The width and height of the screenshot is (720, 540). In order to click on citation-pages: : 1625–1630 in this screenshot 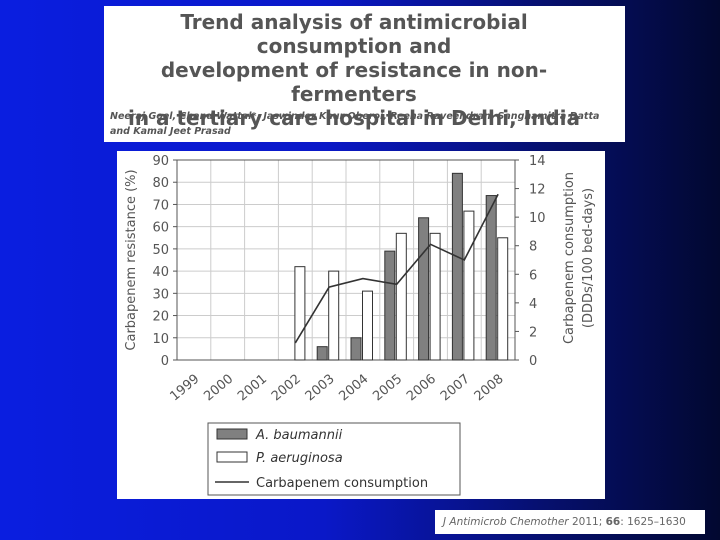, I will do `click(653, 522)`.